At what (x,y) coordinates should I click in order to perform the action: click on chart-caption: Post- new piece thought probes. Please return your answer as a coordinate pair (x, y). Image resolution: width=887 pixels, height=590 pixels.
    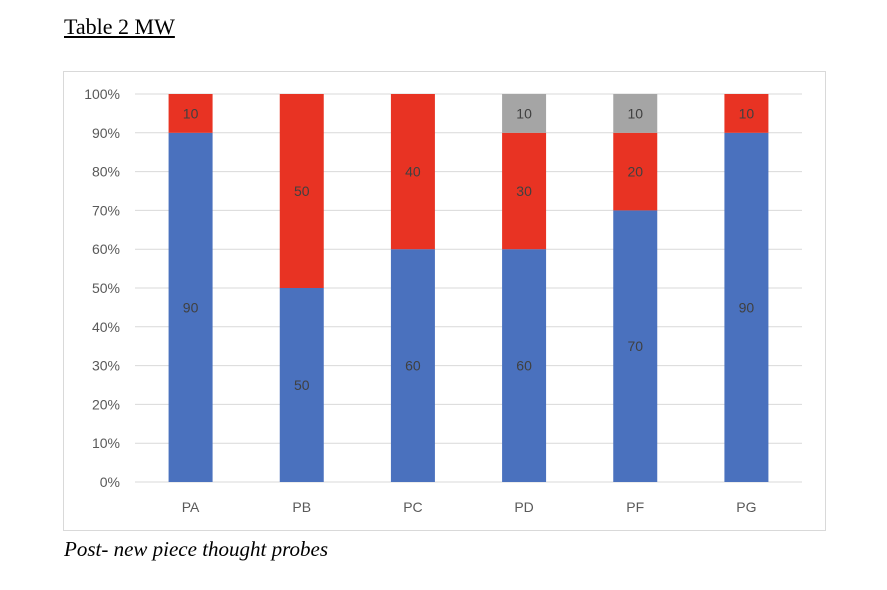
    Looking at the image, I should click on (196, 549).